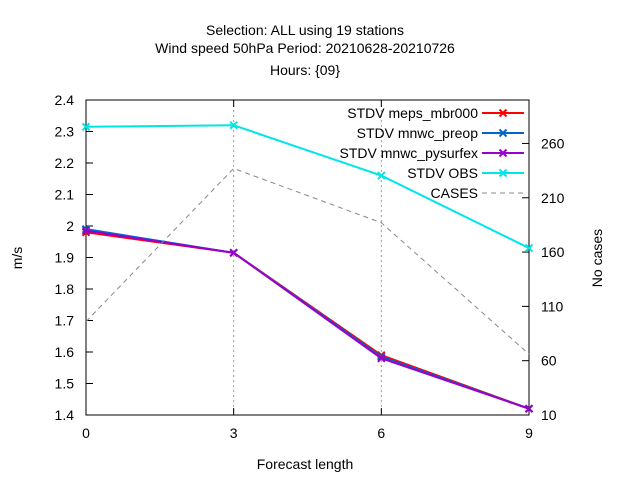 Image resolution: width=640 pixels, height=480 pixels. Describe the element at coordinates (549, 361) in the screenshot. I see `y2-tick-label: 60` at that location.